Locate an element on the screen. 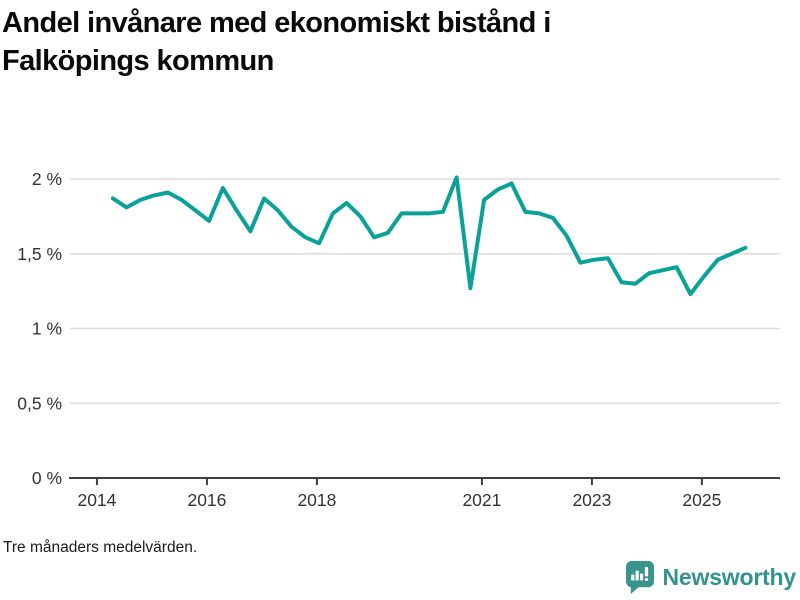  svg-text: 2023 is located at coordinates (591, 500).